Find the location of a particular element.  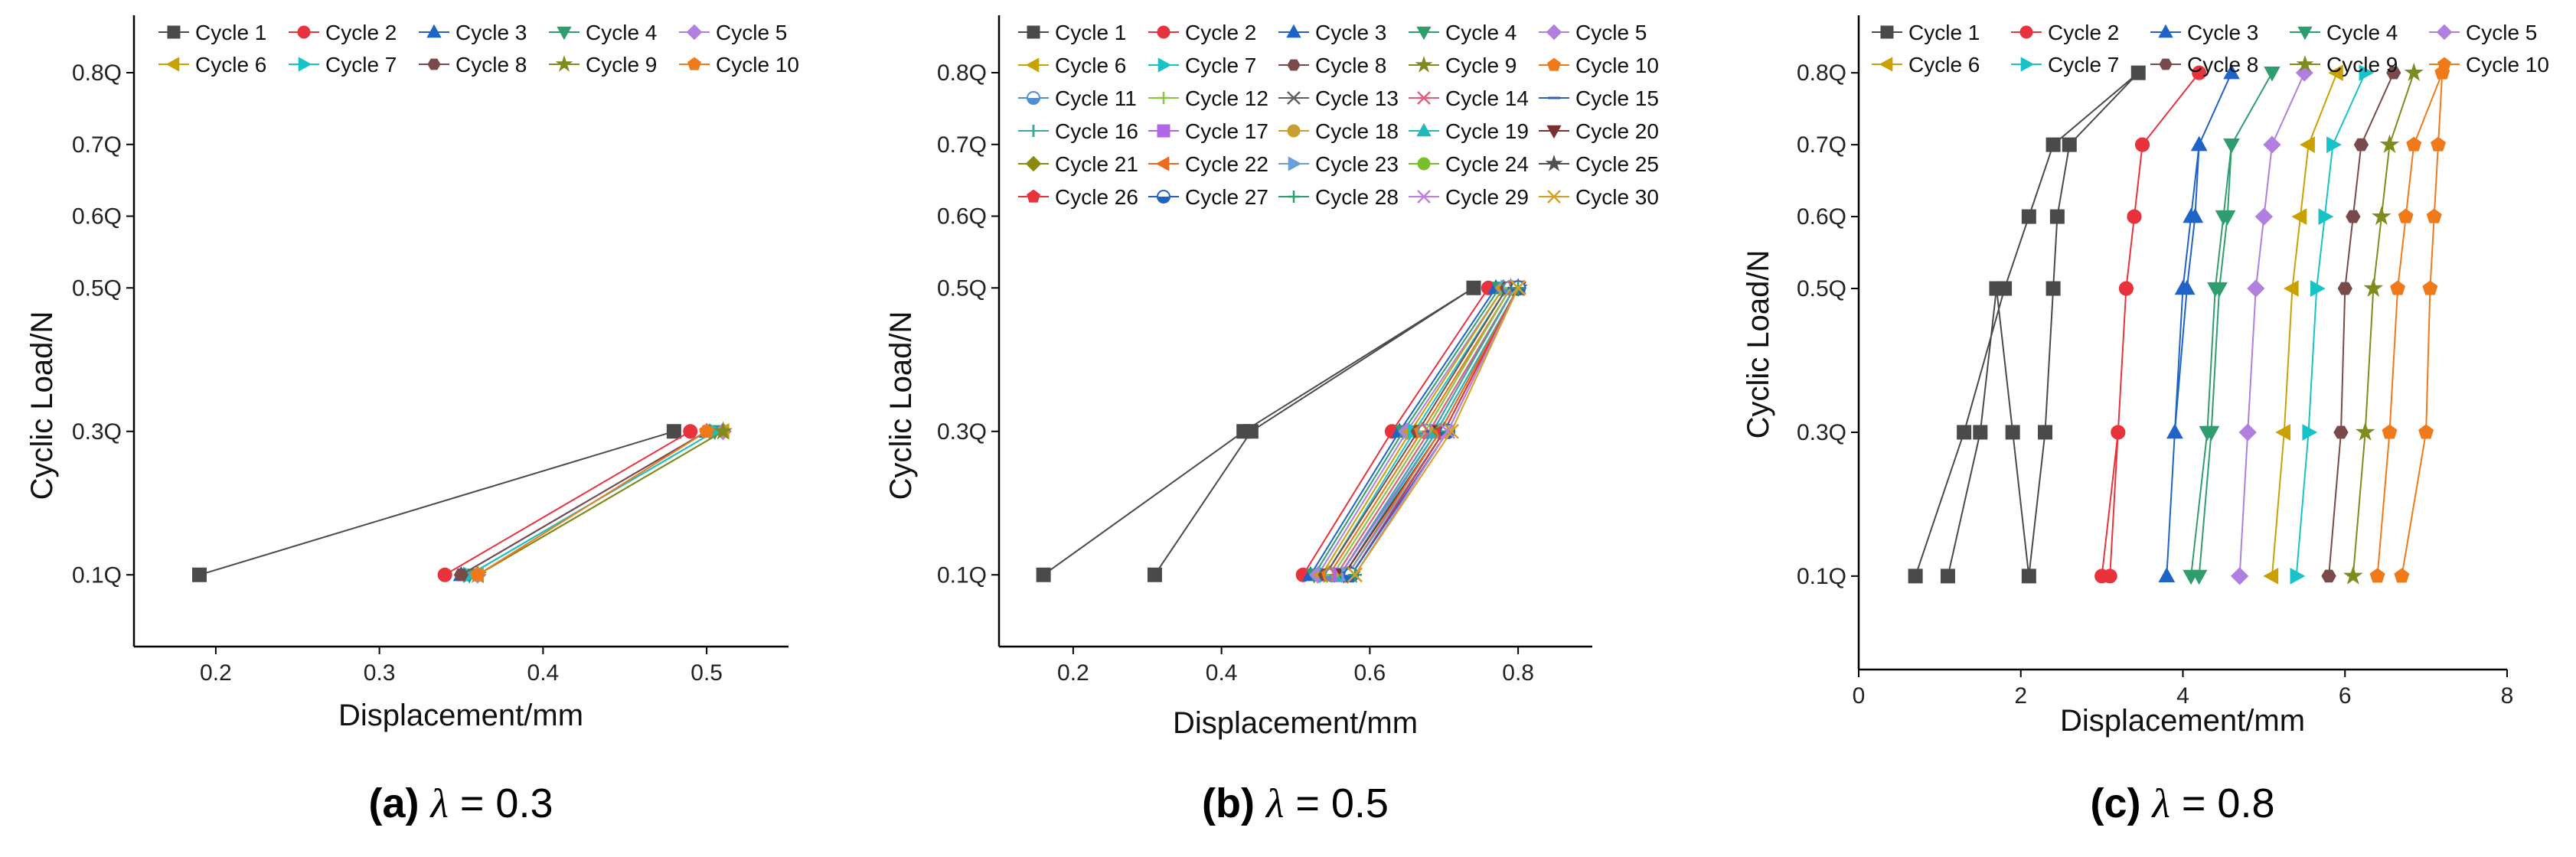

legend-label: Cycle 28 is located at coordinates (1357, 197).